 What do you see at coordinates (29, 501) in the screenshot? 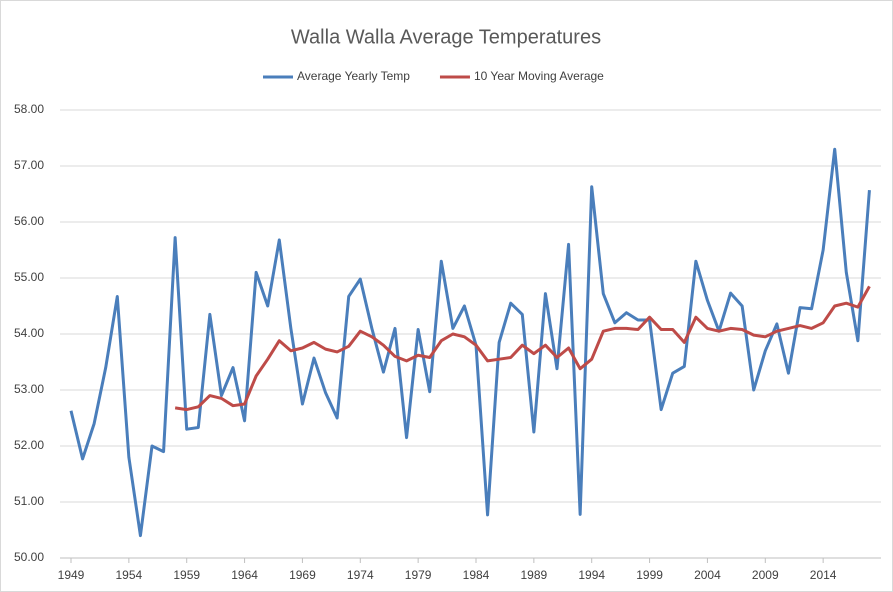
I see `y-tick-label: 51.00` at bounding box center [29, 501].